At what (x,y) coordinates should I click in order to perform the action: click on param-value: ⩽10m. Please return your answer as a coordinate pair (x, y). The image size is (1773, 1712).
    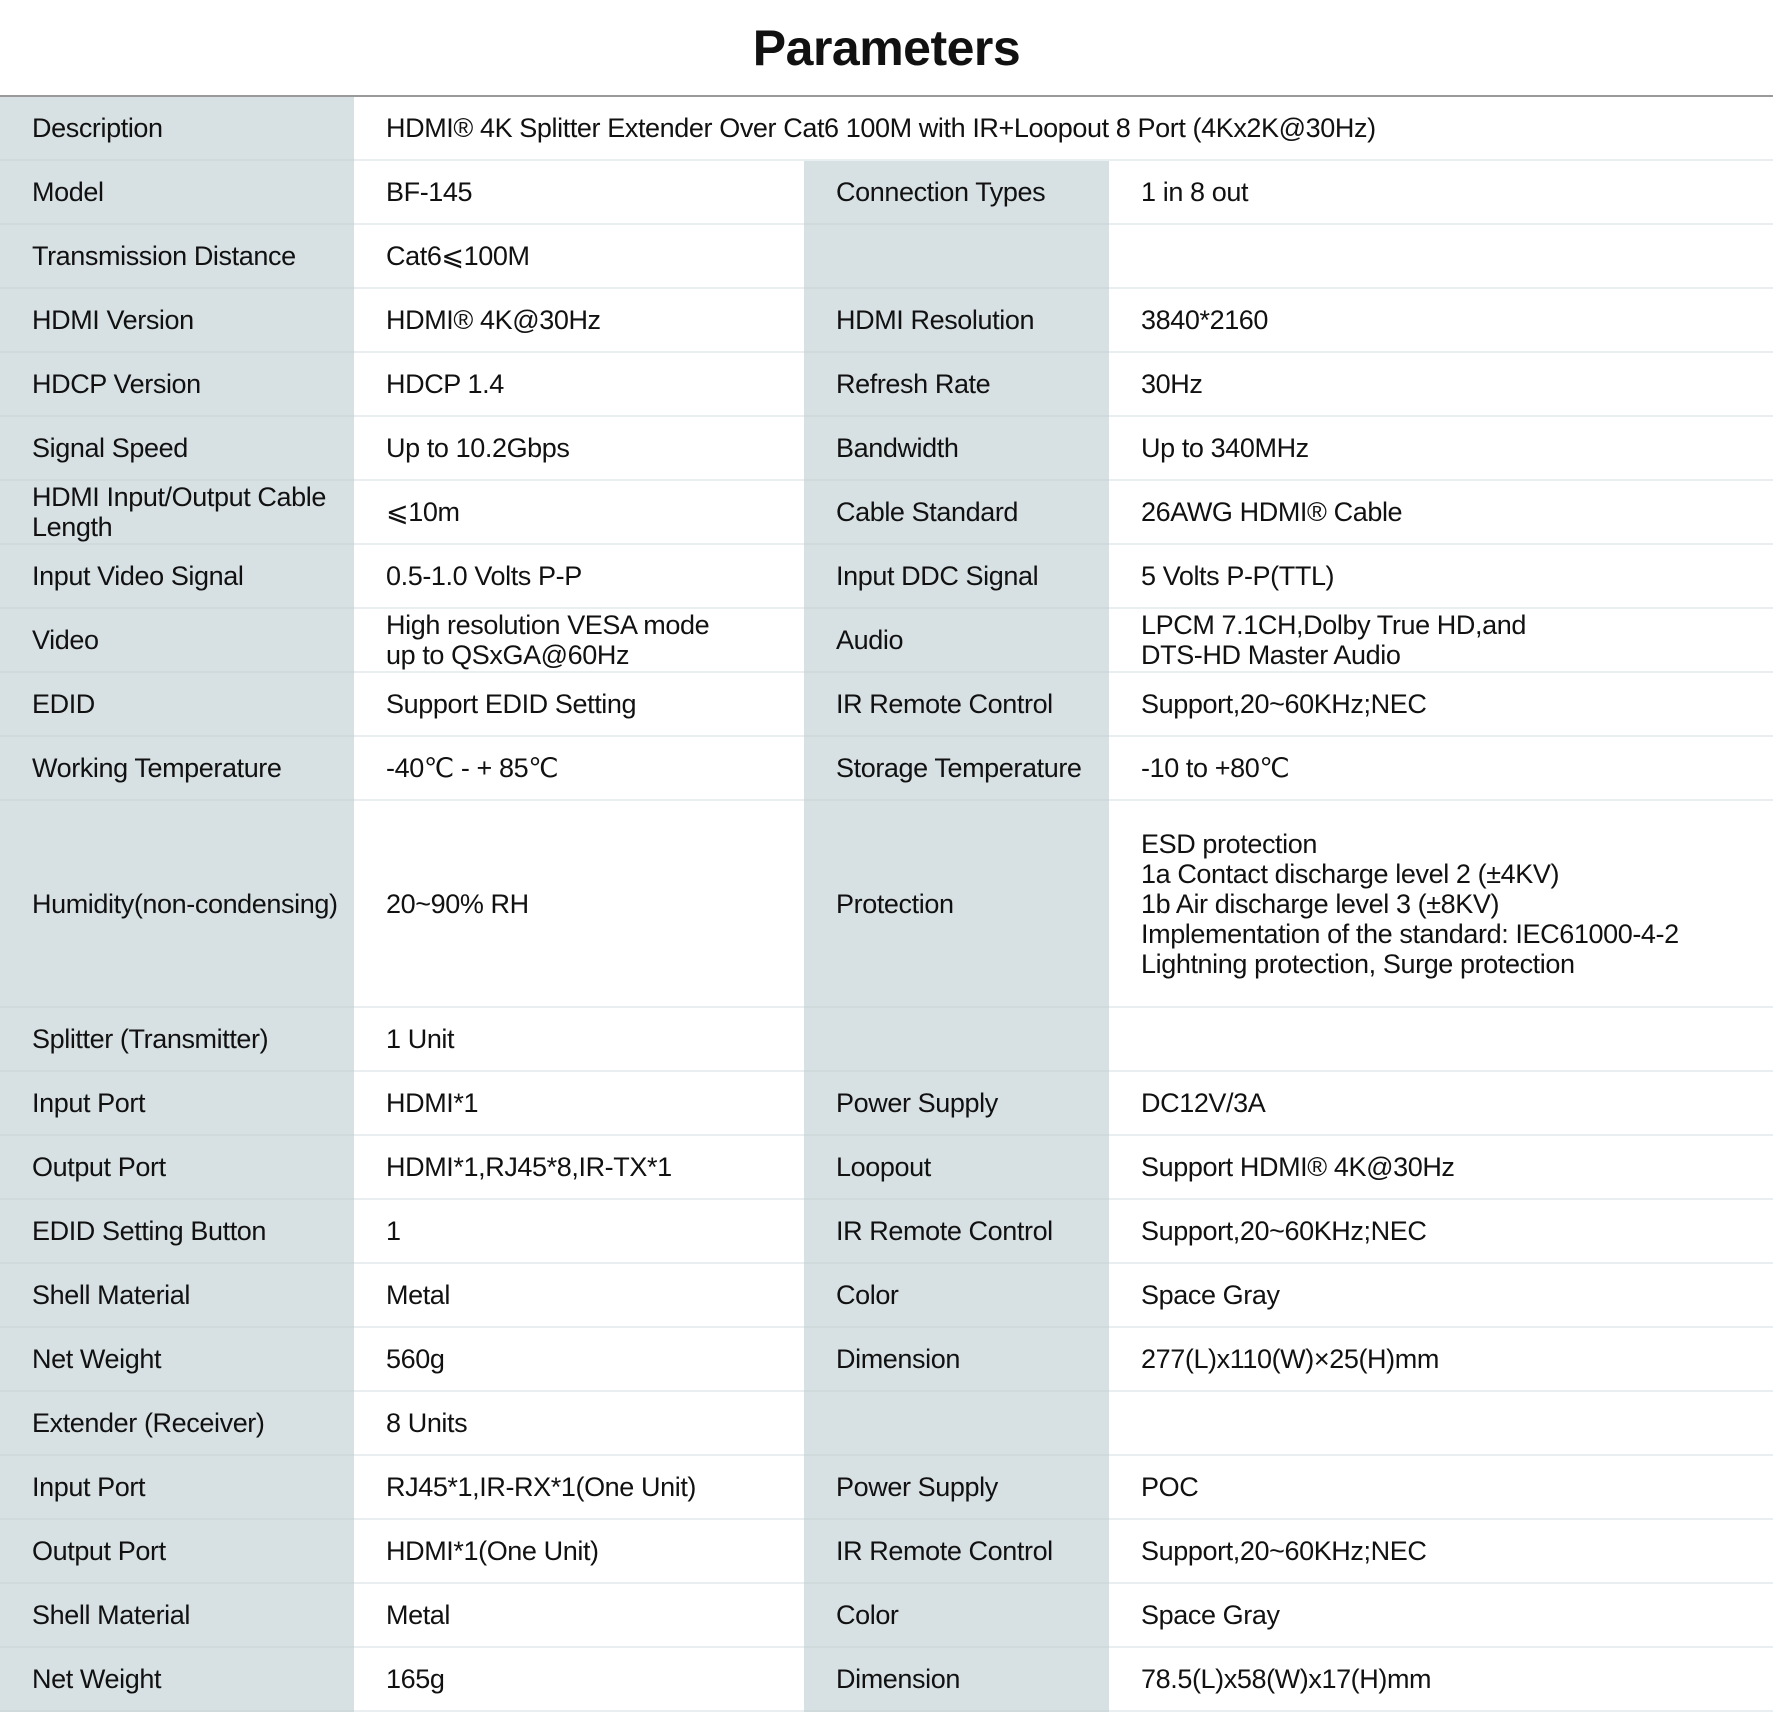
    Looking at the image, I should click on (579, 512).